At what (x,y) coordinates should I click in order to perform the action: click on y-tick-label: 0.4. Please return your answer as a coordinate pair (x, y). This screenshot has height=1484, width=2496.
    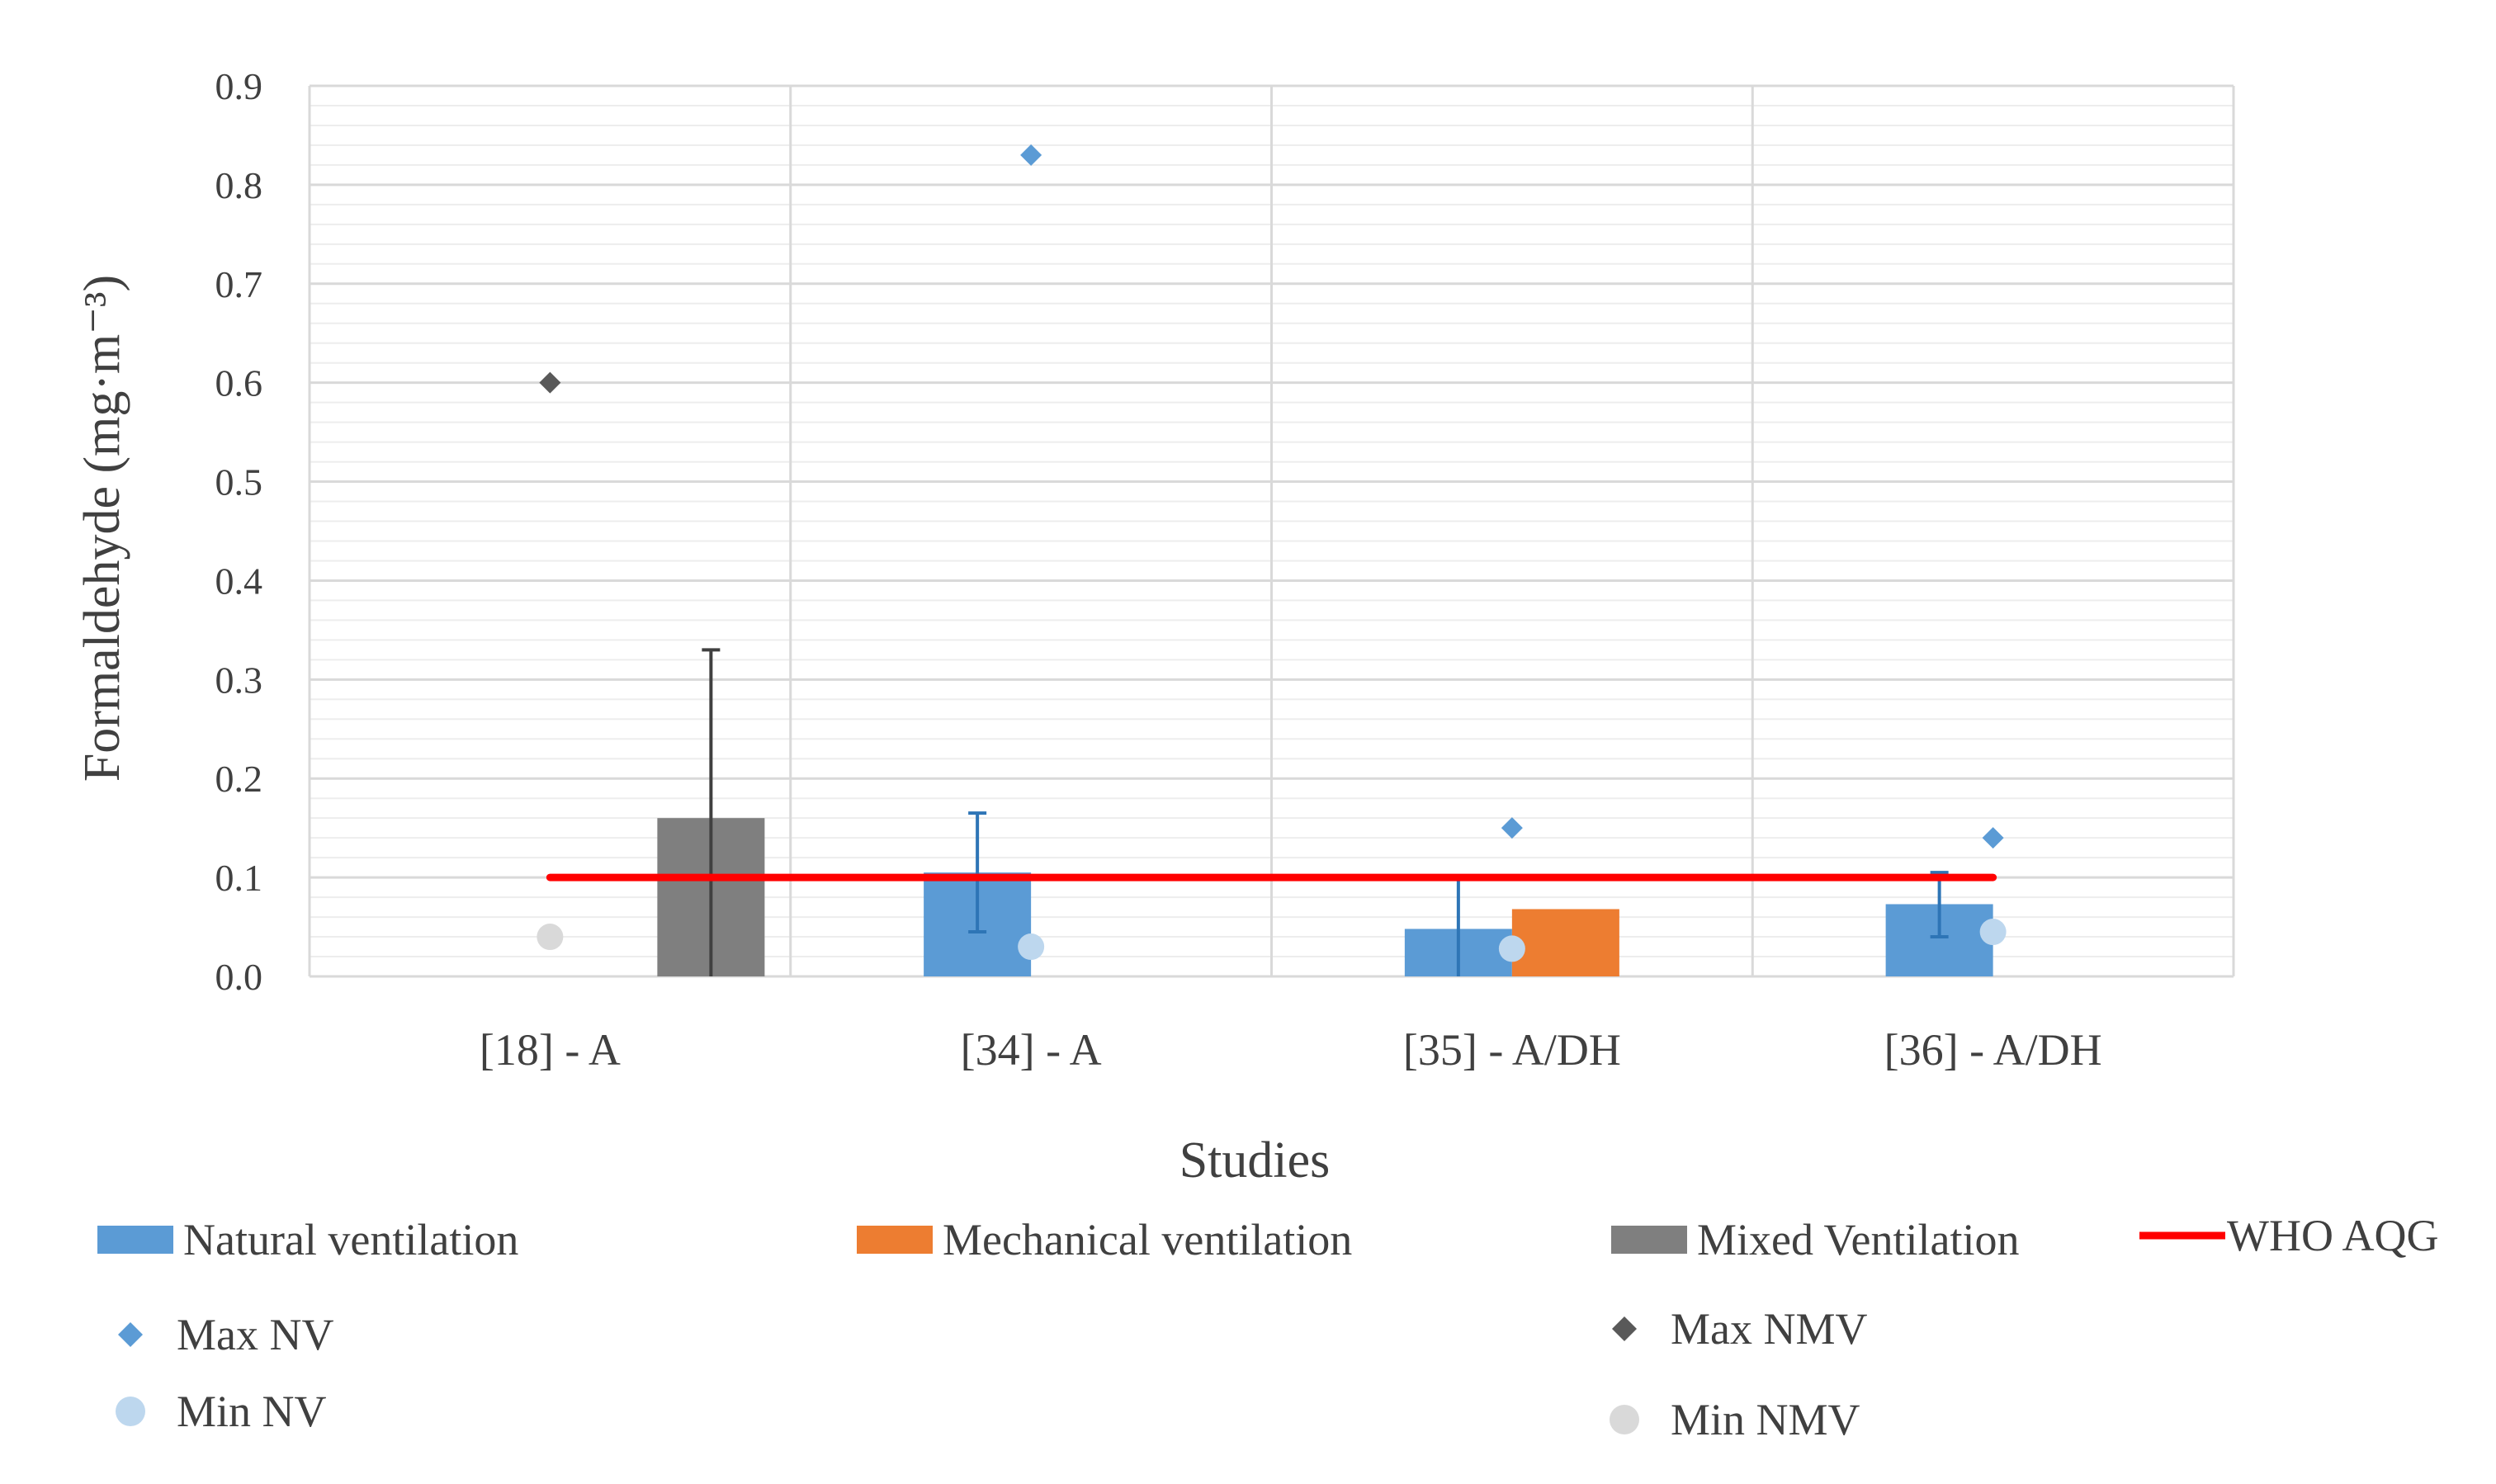
    Looking at the image, I should click on (239, 581).